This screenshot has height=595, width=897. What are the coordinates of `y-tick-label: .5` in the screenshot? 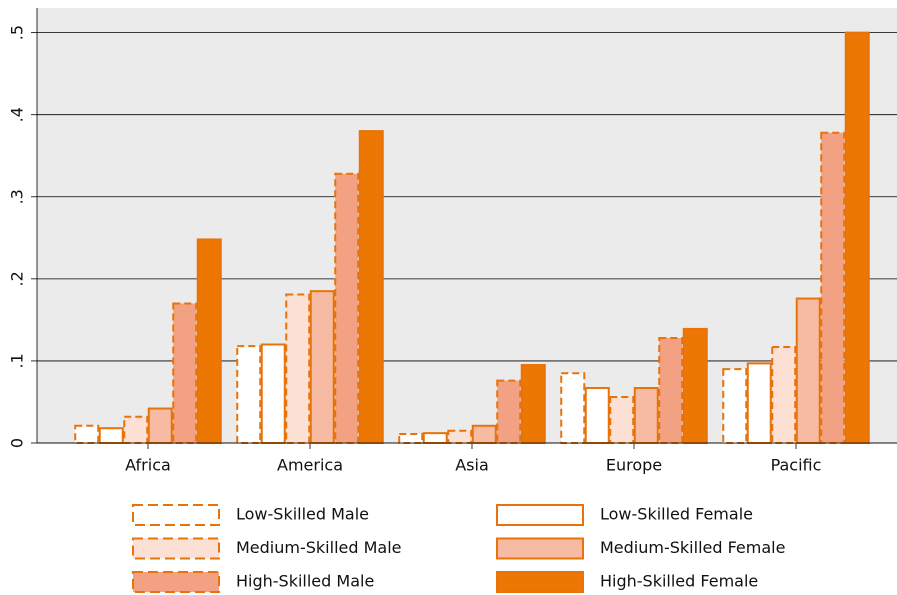 It's located at (17, 32).